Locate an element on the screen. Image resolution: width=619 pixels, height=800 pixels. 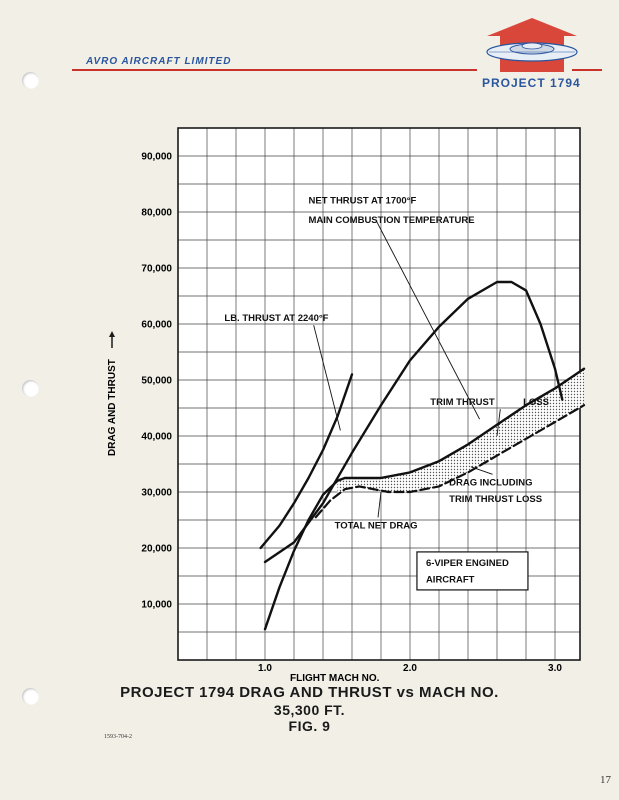
annotation-label: LB. THRUST AT 2240°F is located at coordinates (276, 318).